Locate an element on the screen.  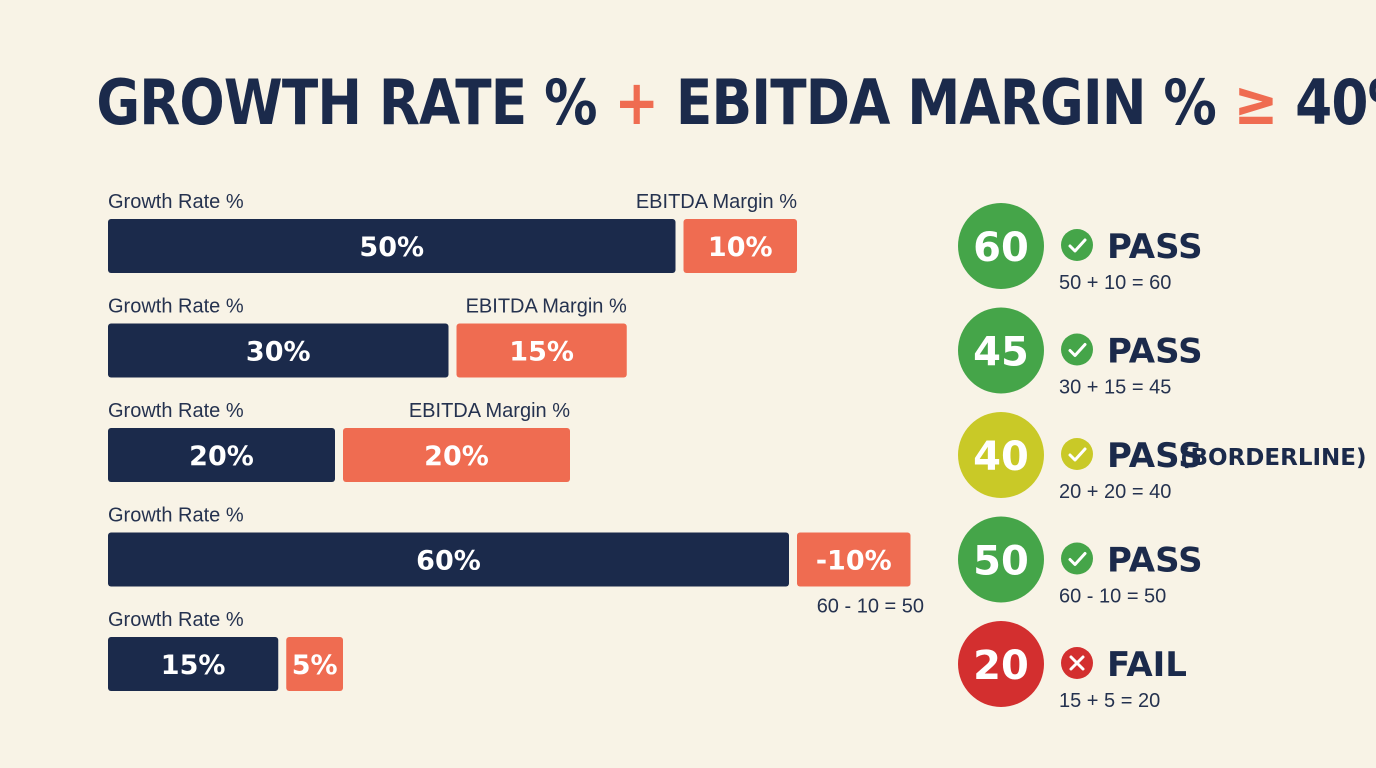
title-plus: + is located at coordinates (636, 102).